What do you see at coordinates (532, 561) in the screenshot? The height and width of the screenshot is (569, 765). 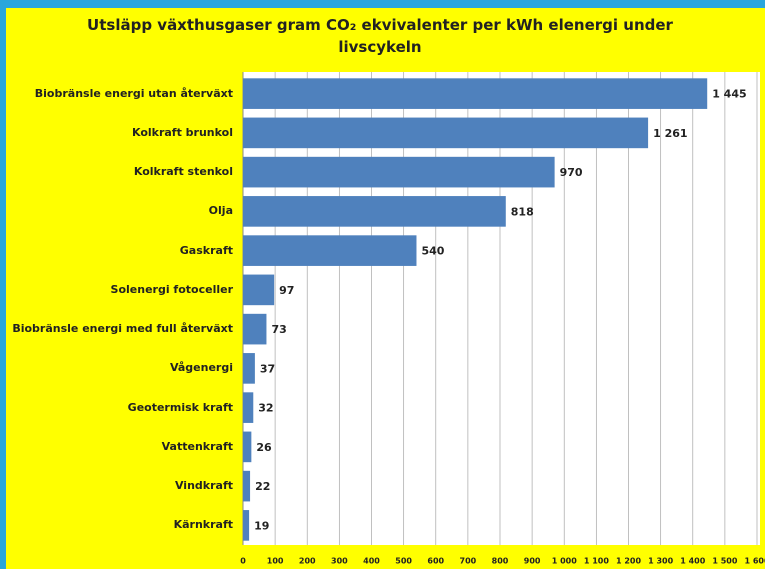 I see `x-tick-label: 900` at bounding box center [532, 561].